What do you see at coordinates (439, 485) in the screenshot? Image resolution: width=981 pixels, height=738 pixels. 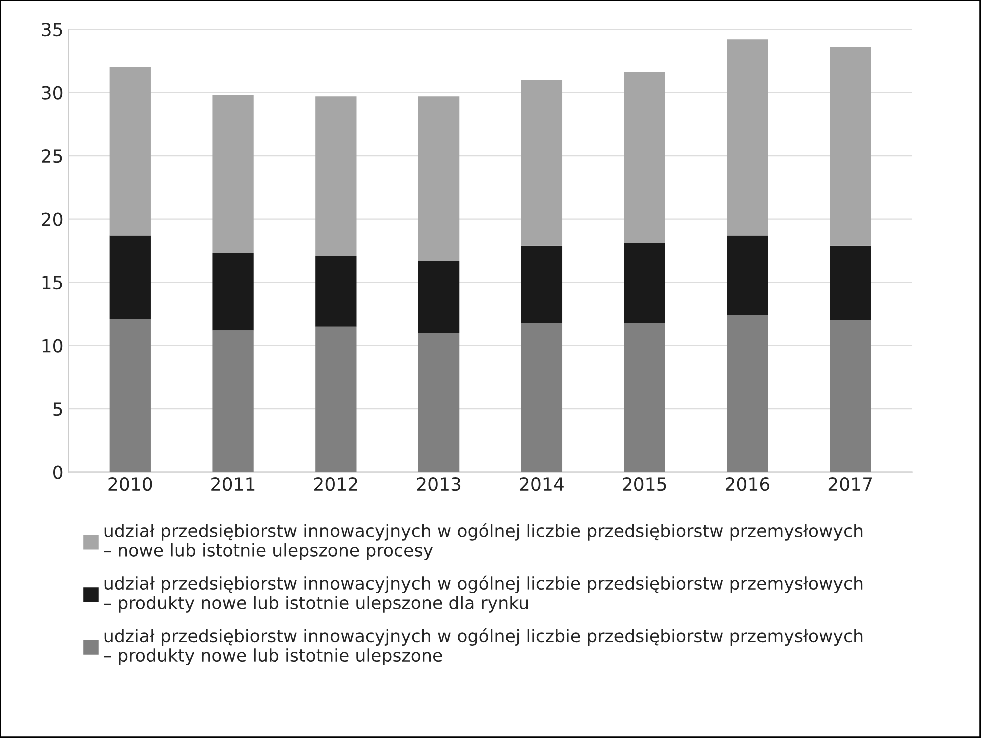 I see `x-tick-label: 2013` at bounding box center [439, 485].